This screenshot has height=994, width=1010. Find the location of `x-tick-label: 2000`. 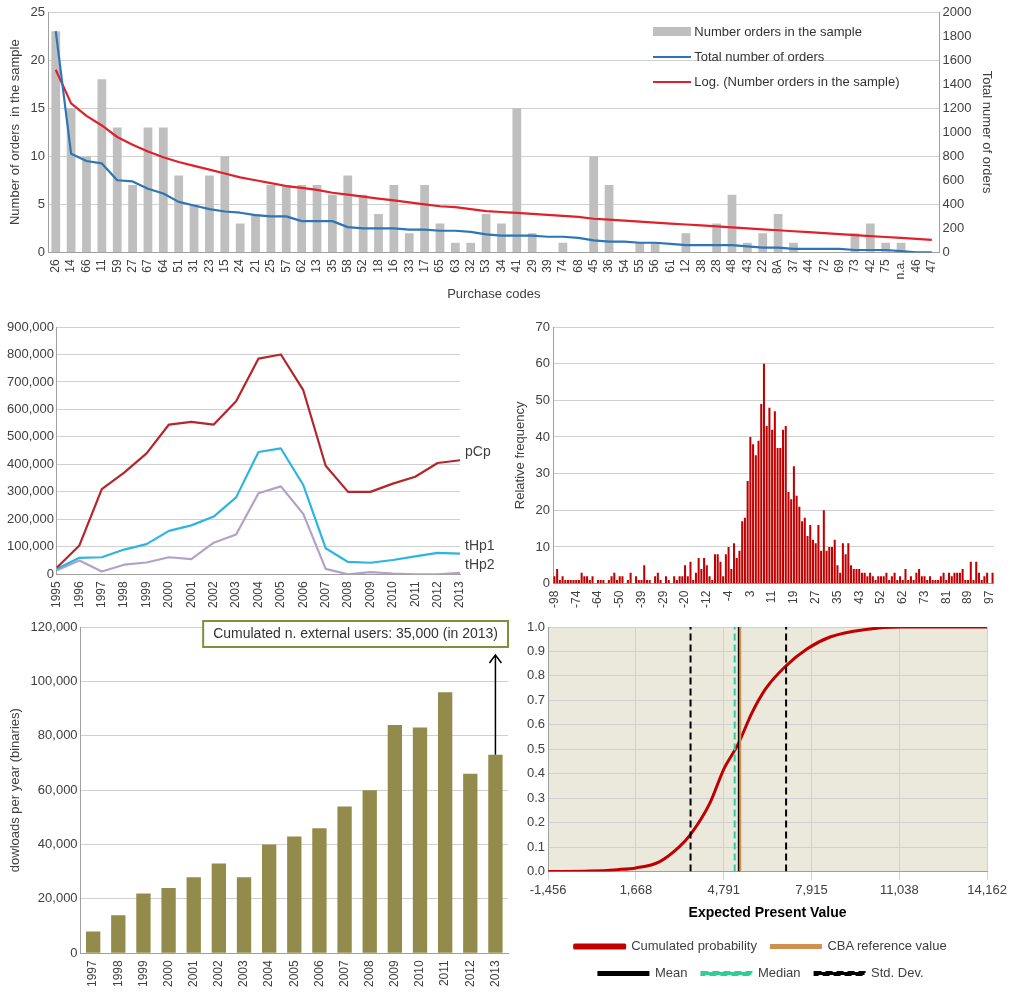

x-tick-label: 2000 is located at coordinates (167, 973).